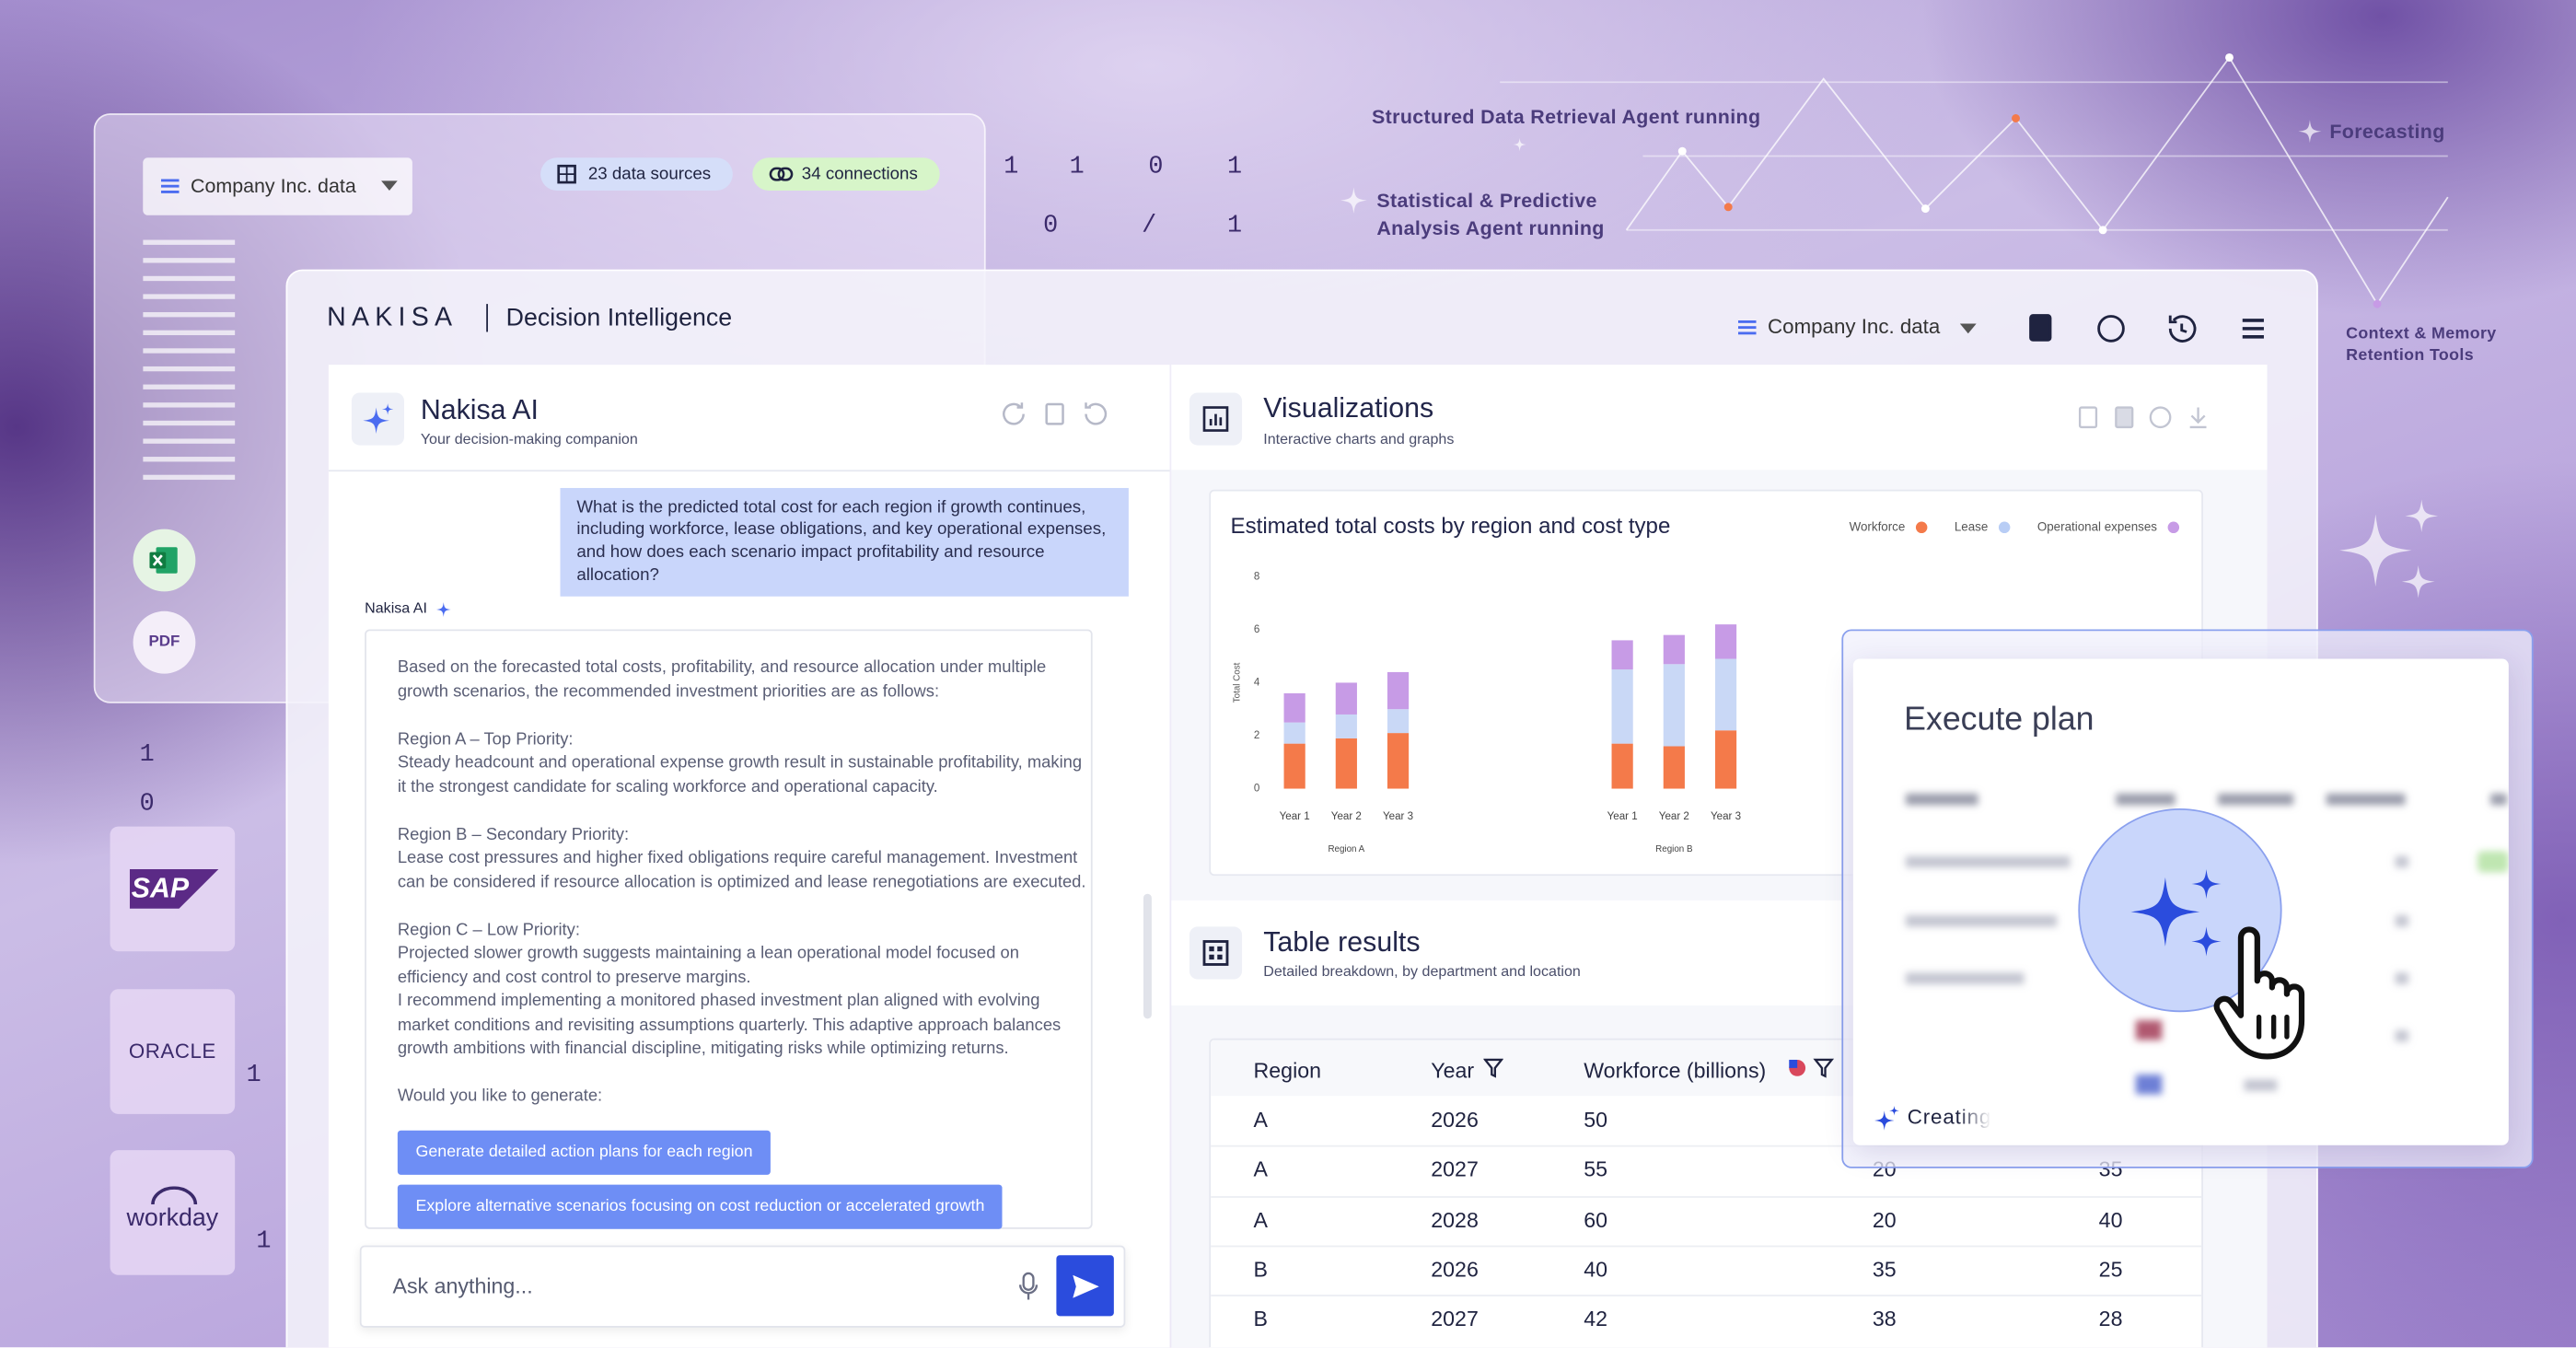 The height and width of the screenshot is (1348, 2576). I want to click on execute-plan-card: Execute plan Creating, so click(2180, 901).